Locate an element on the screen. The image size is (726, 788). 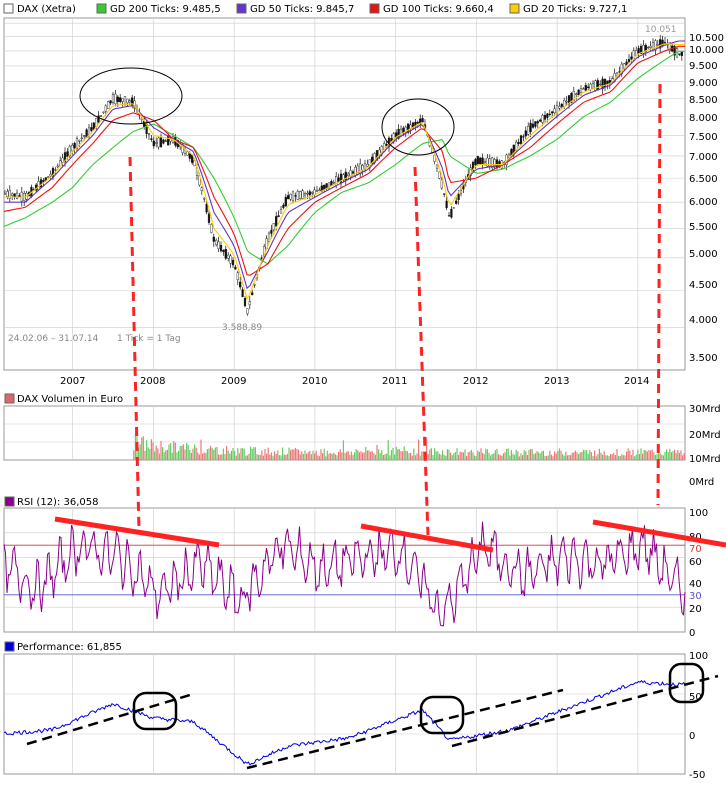
rsi-series is located at coordinates (344, 574).